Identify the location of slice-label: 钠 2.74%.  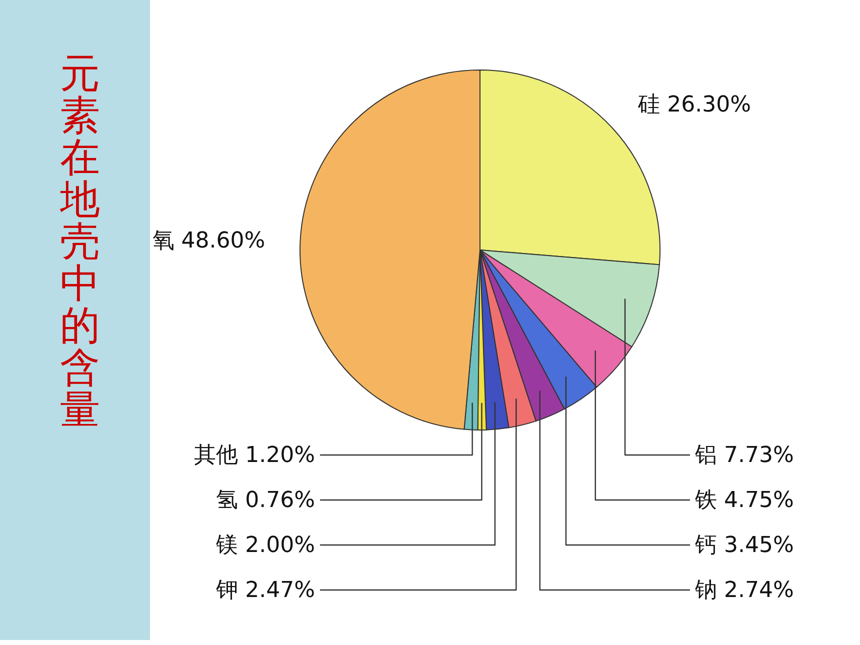
(744, 590).